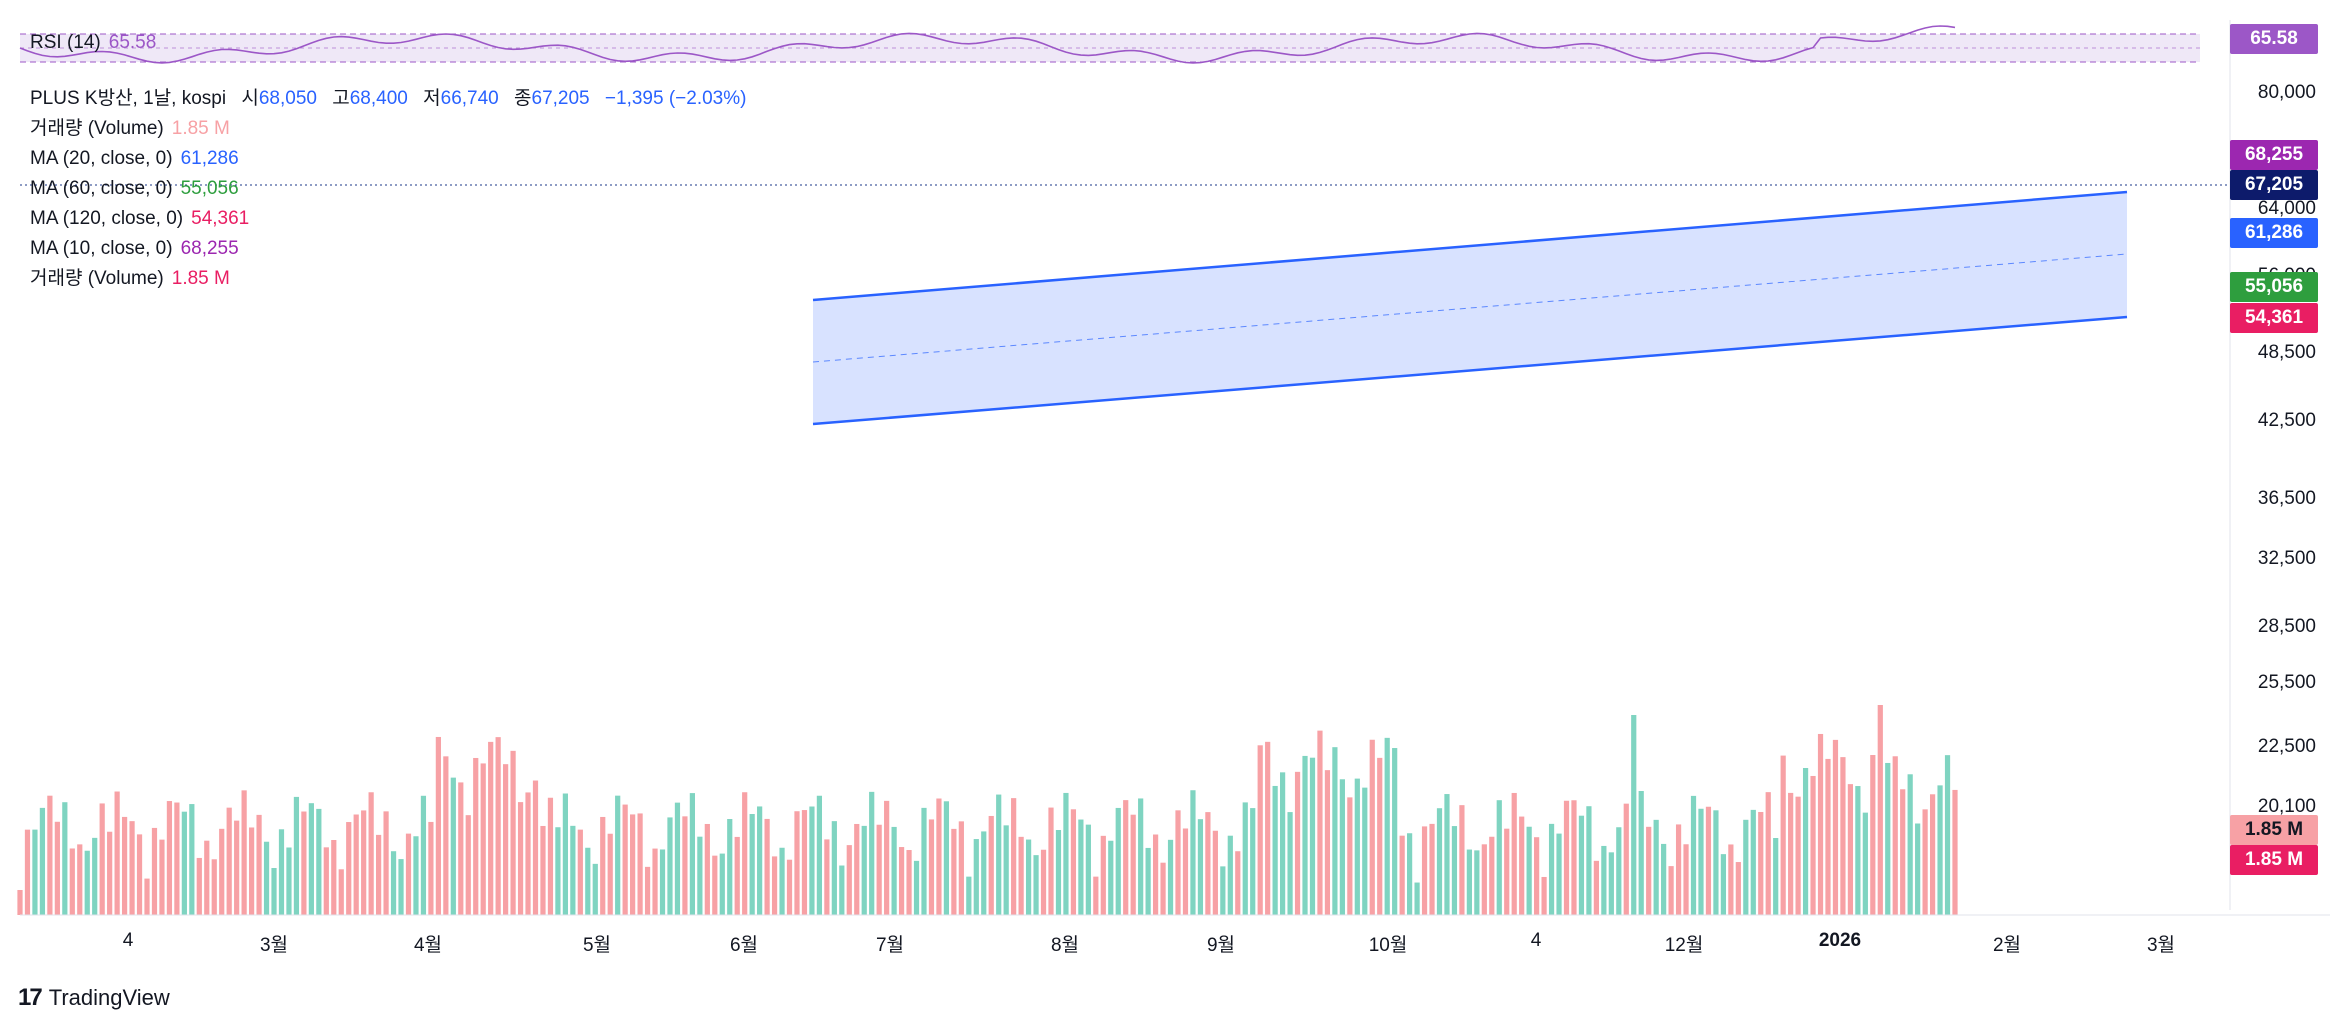  What do you see at coordinates (2286, 682) in the screenshot?
I see `price-tick: 25,500` at bounding box center [2286, 682].